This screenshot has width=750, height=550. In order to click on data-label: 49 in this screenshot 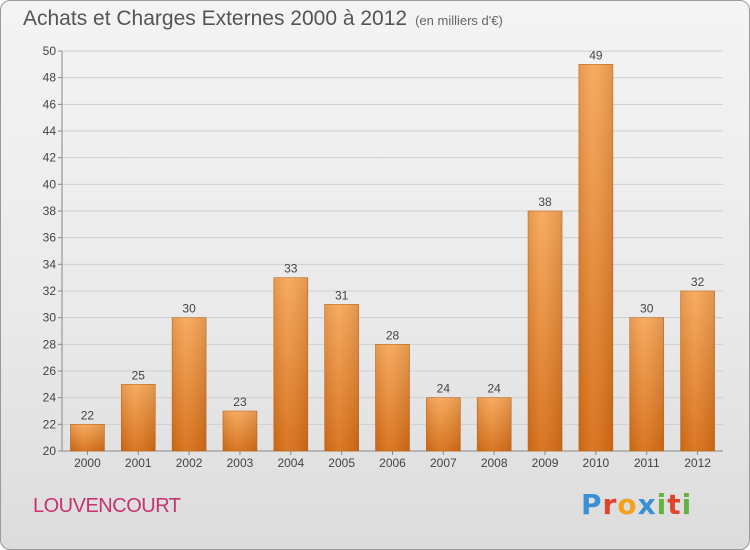, I will do `click(596, 55)`.